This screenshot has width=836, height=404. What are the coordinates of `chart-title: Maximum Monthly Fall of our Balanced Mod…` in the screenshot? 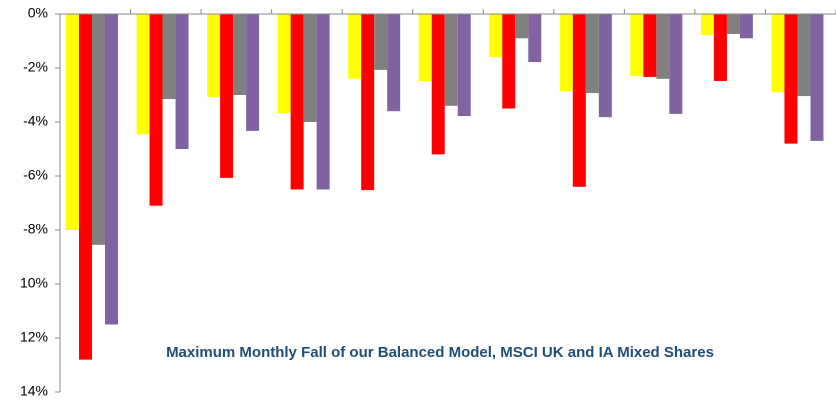 It's located at (440, 352).